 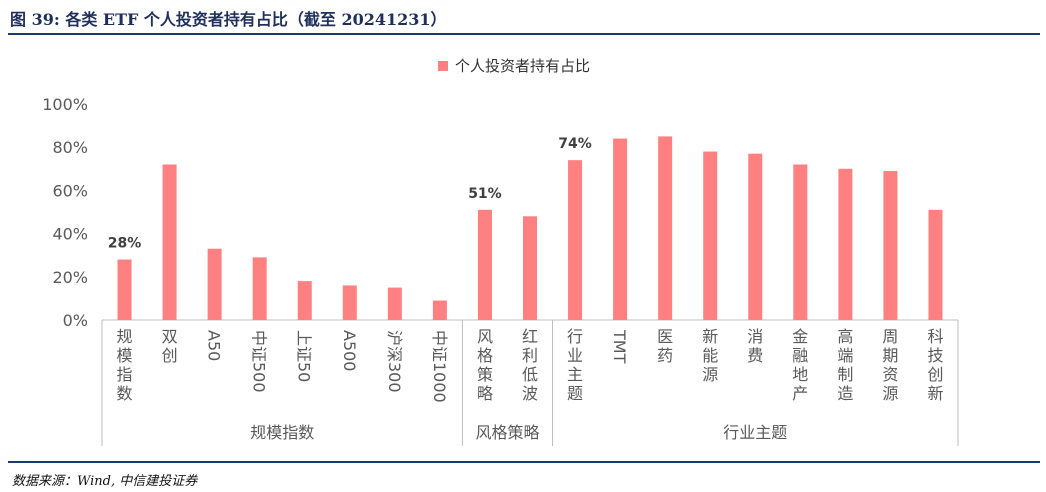 What do you see at coordinates (755, 346) in the screenshot?
I see `x-tick-label: 消费` at bounding box center [755, 346].